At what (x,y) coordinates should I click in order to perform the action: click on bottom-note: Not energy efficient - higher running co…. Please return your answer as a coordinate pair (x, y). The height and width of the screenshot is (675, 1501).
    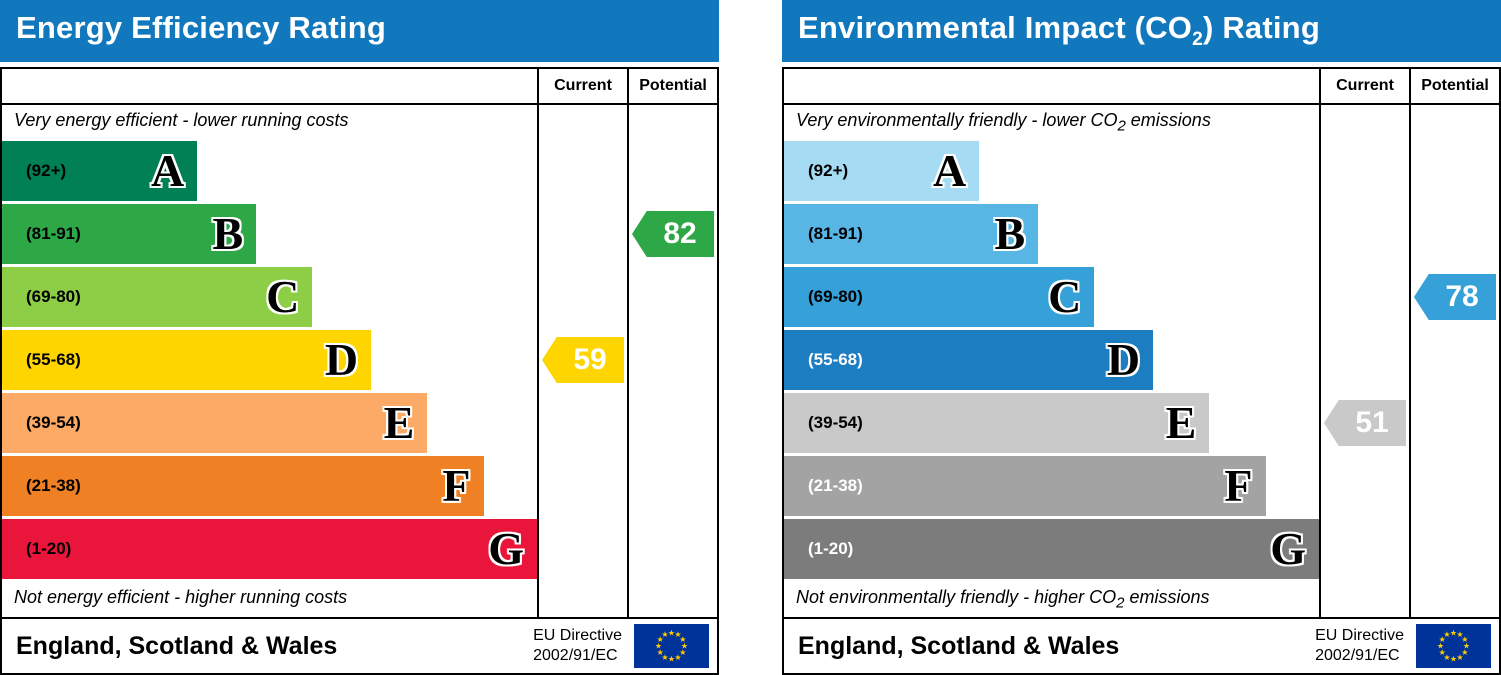
    Looking at the image, I should click on (181, 597).